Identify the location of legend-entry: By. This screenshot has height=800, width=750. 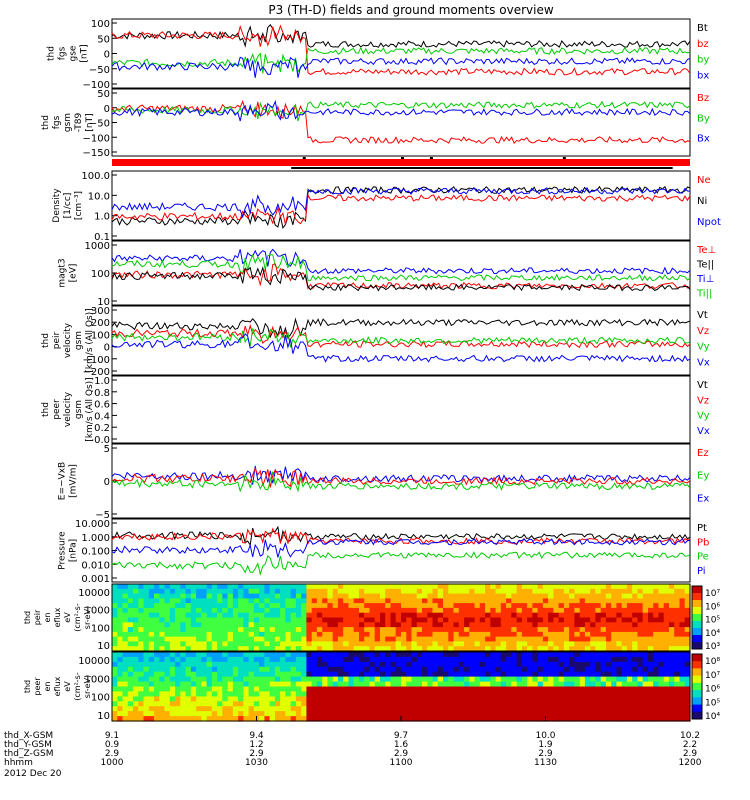
(703, 118).